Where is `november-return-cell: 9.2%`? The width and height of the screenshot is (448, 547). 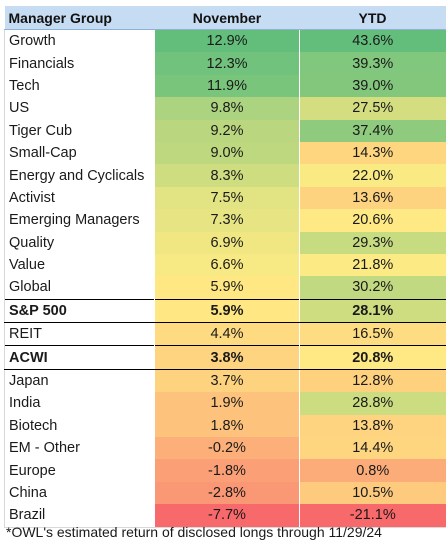
november-return-cell: 9.2% is located at coordinates (227, 130).